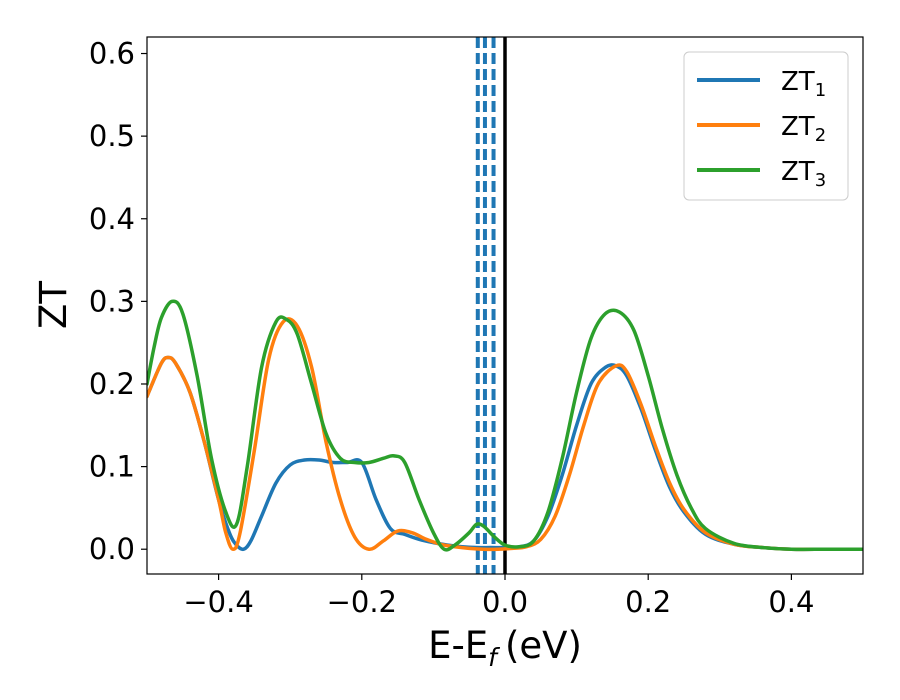 Image resolution: width=900 pixels, height=700 pixels. Describe the element at coordinates (820, 90) in the screenshot. I see `legend-label-series-1-sub: 1` at that location.